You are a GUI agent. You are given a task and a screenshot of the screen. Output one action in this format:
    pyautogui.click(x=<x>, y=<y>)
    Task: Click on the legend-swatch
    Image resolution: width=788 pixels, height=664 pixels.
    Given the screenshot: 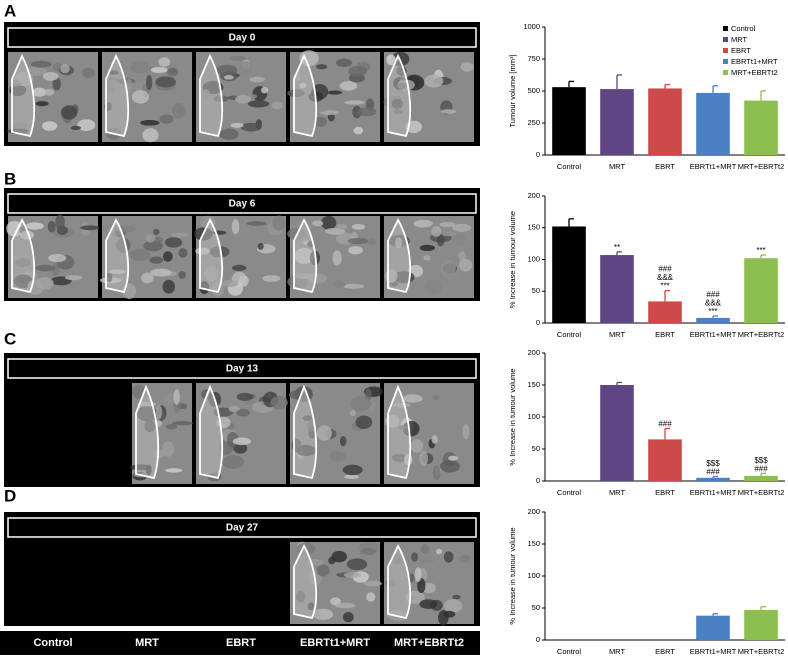 What is the action you would take?
    pyautogui.click(x=725, y=72)
    